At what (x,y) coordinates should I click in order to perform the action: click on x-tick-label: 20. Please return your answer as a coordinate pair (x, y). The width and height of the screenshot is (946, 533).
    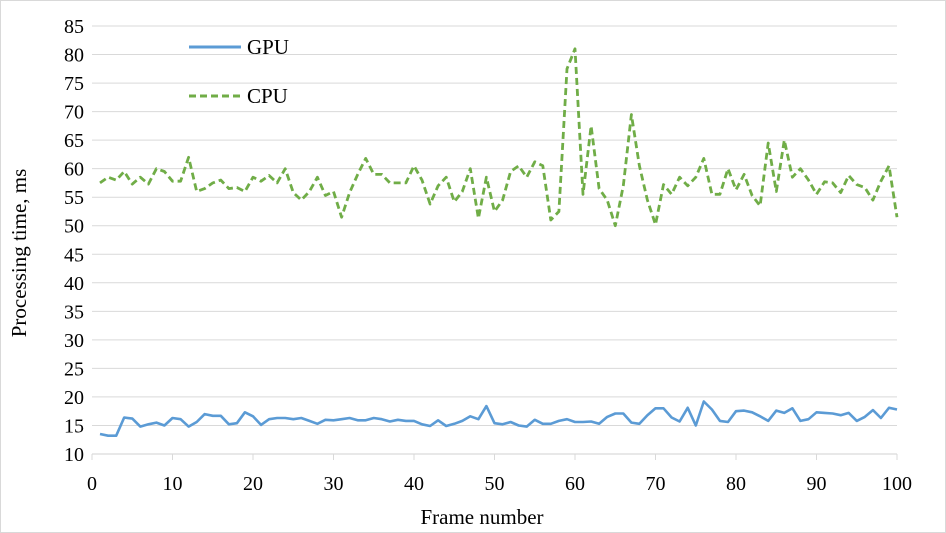
    Looking at the image, I should click on (253, 484).